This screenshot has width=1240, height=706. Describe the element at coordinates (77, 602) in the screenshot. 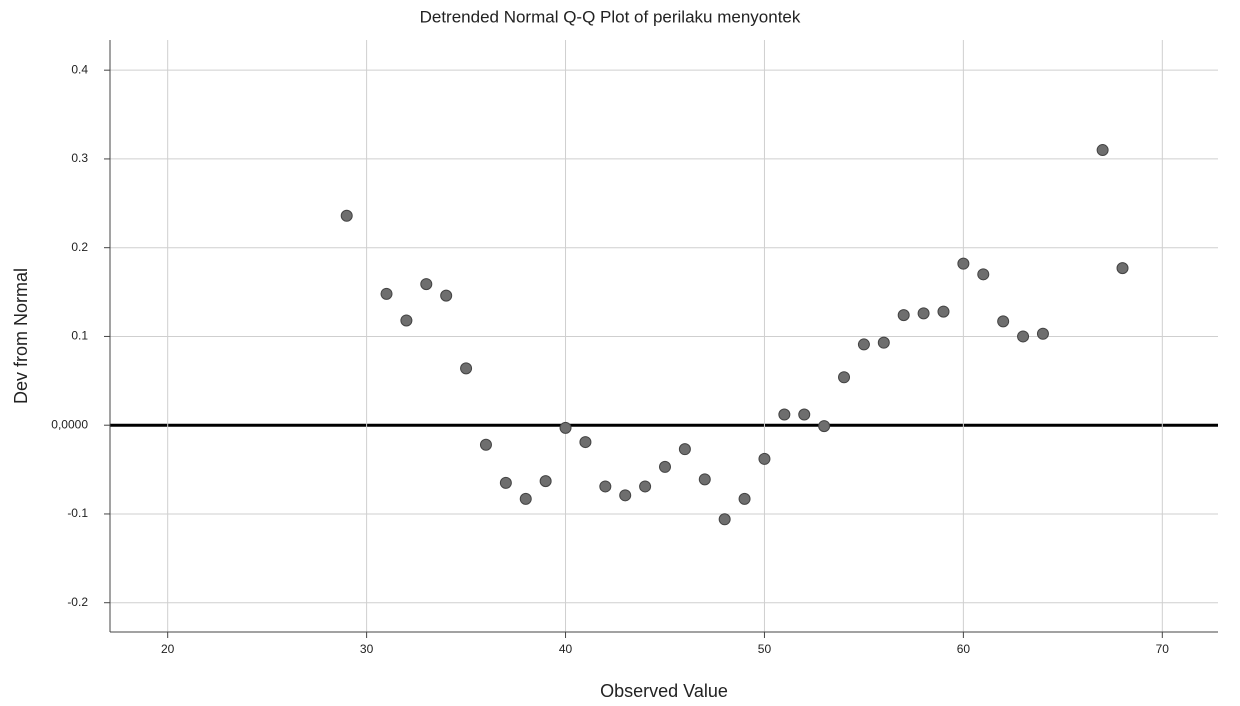

I see `y-tick-label: -0.2` at that location.